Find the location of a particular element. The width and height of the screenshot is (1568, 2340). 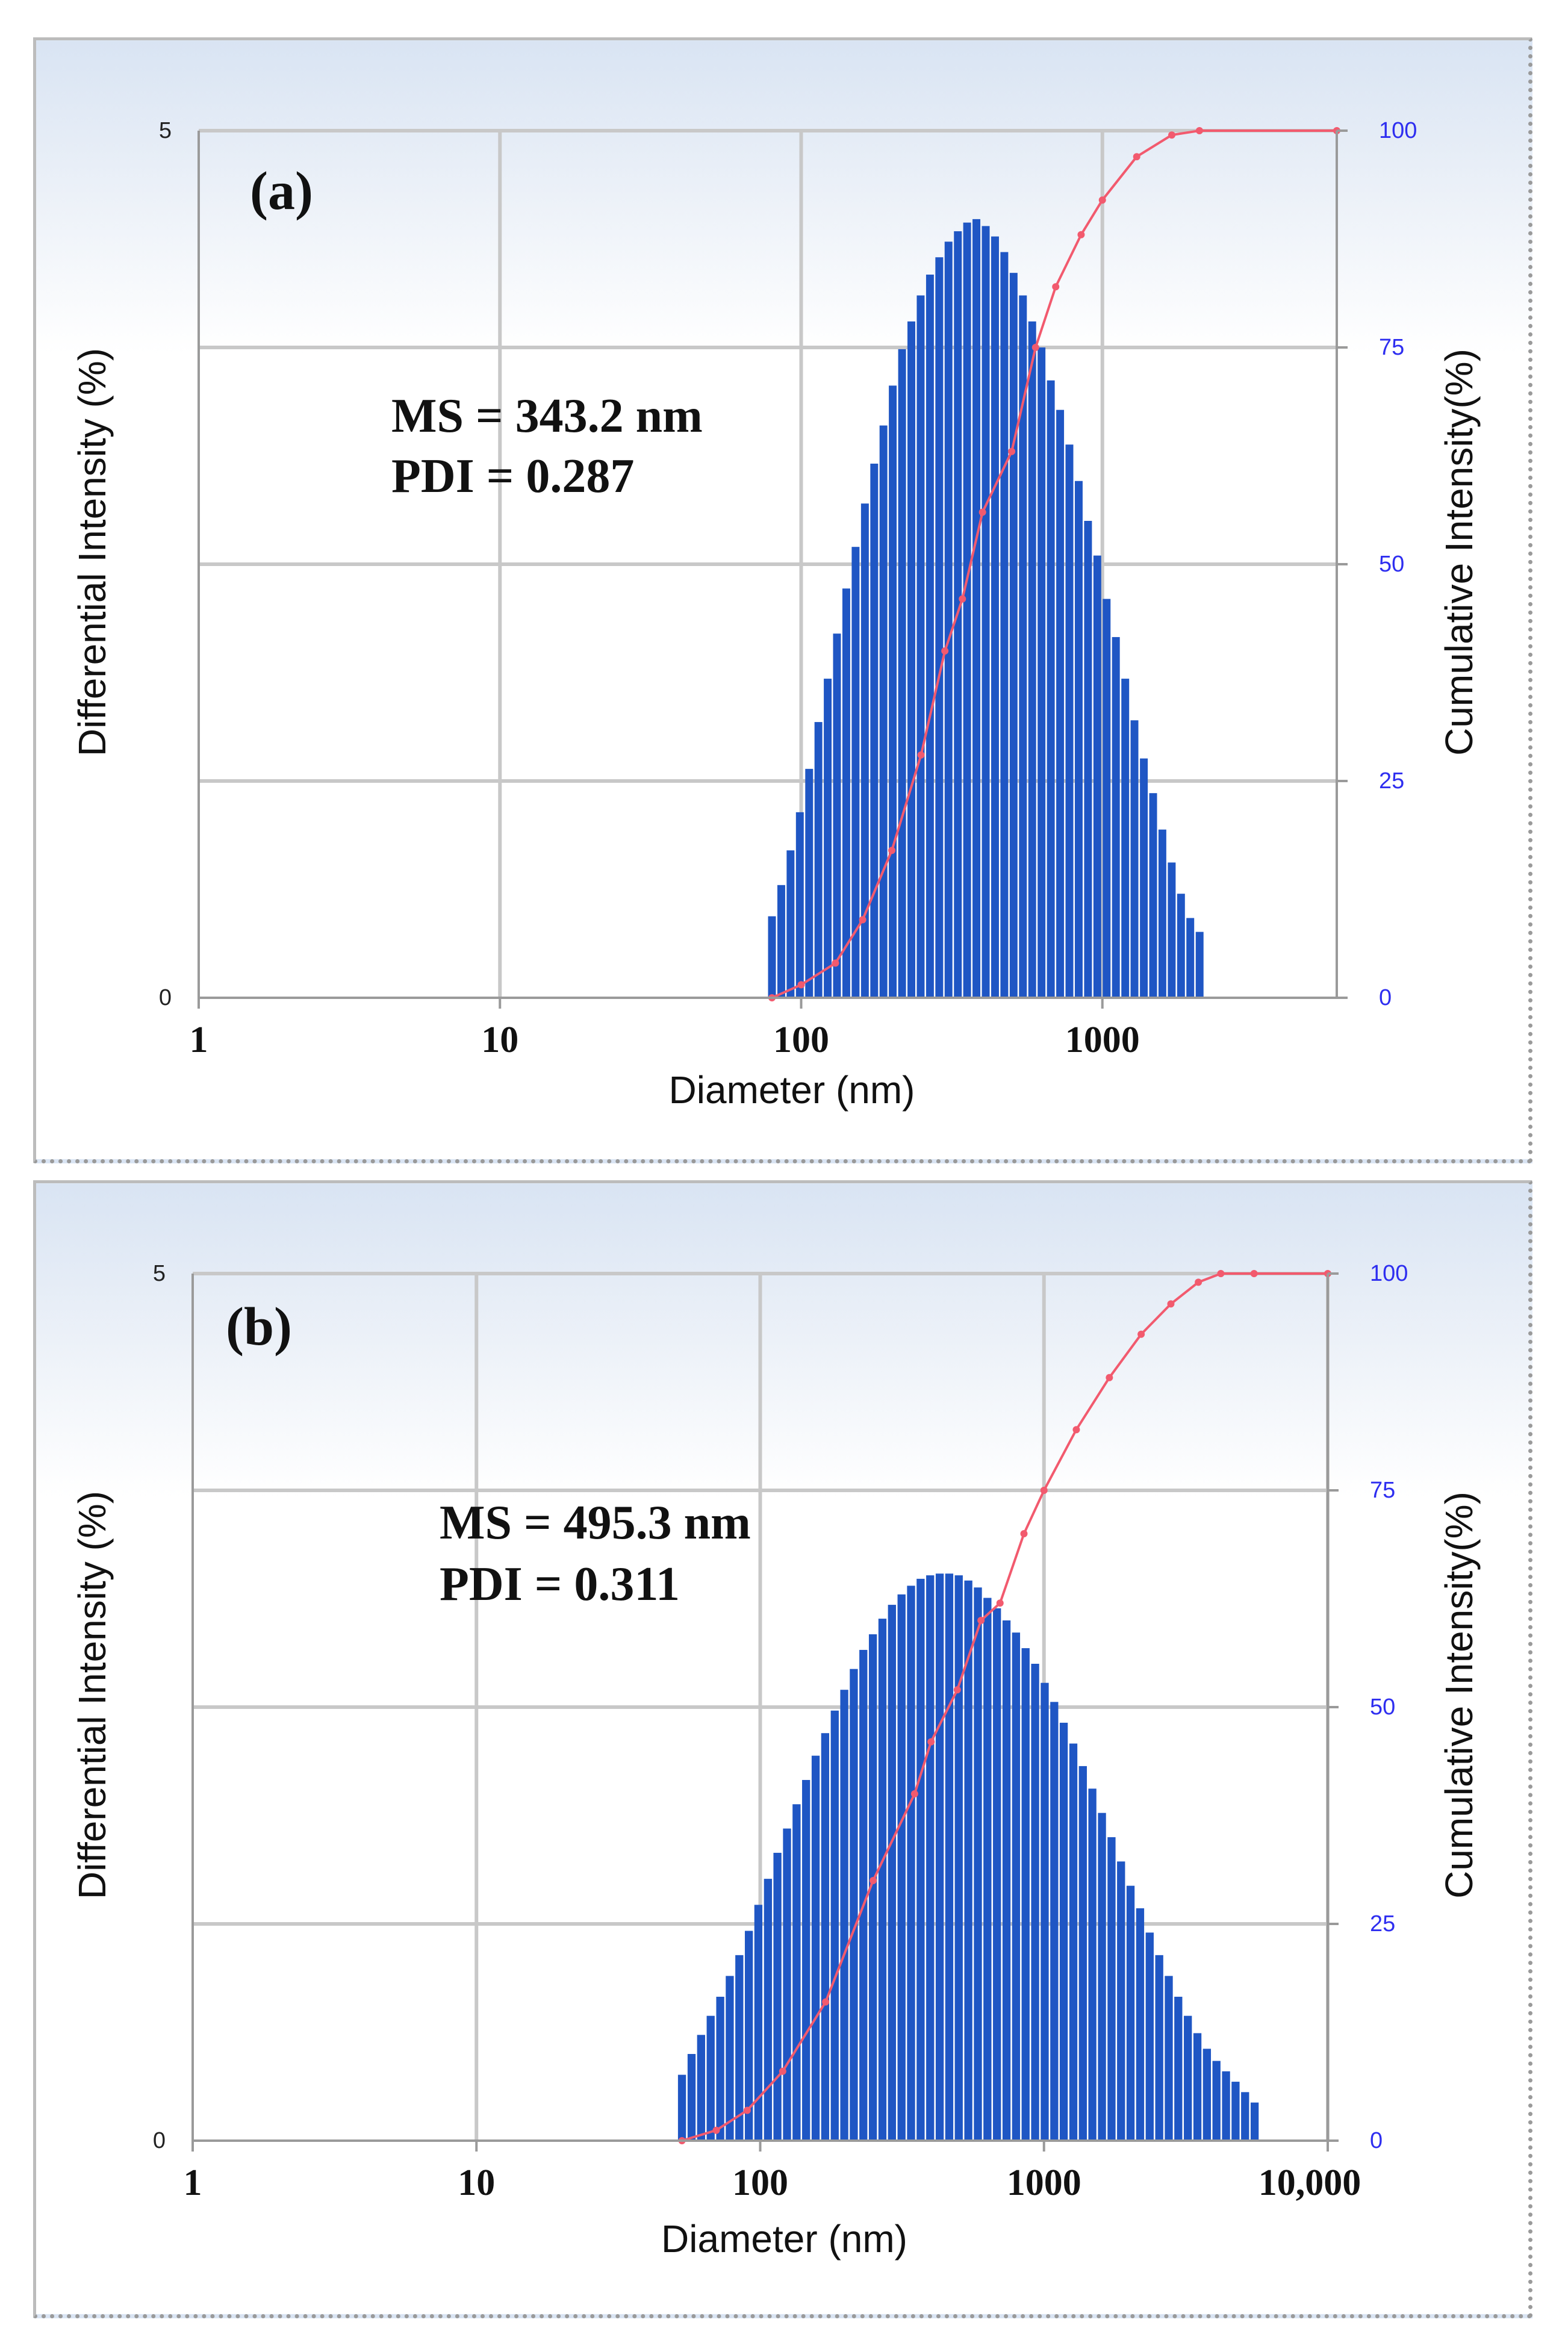

chart-a-y2-tick-label: 50 is located at coordinates (1392, 564).